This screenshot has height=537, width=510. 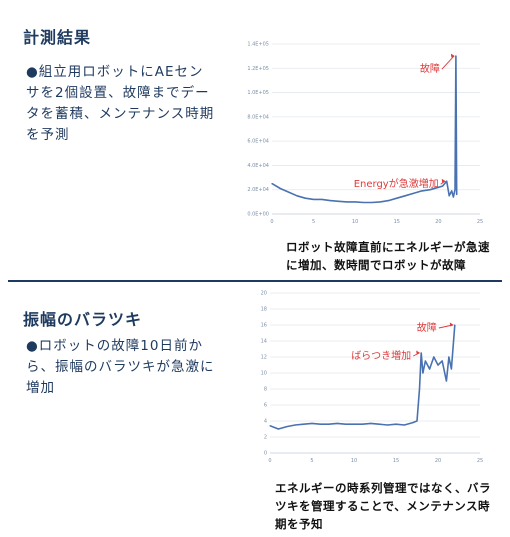 I want to click on amplitude-chart-y-tick-label: 6, so click(x=265, y=406).